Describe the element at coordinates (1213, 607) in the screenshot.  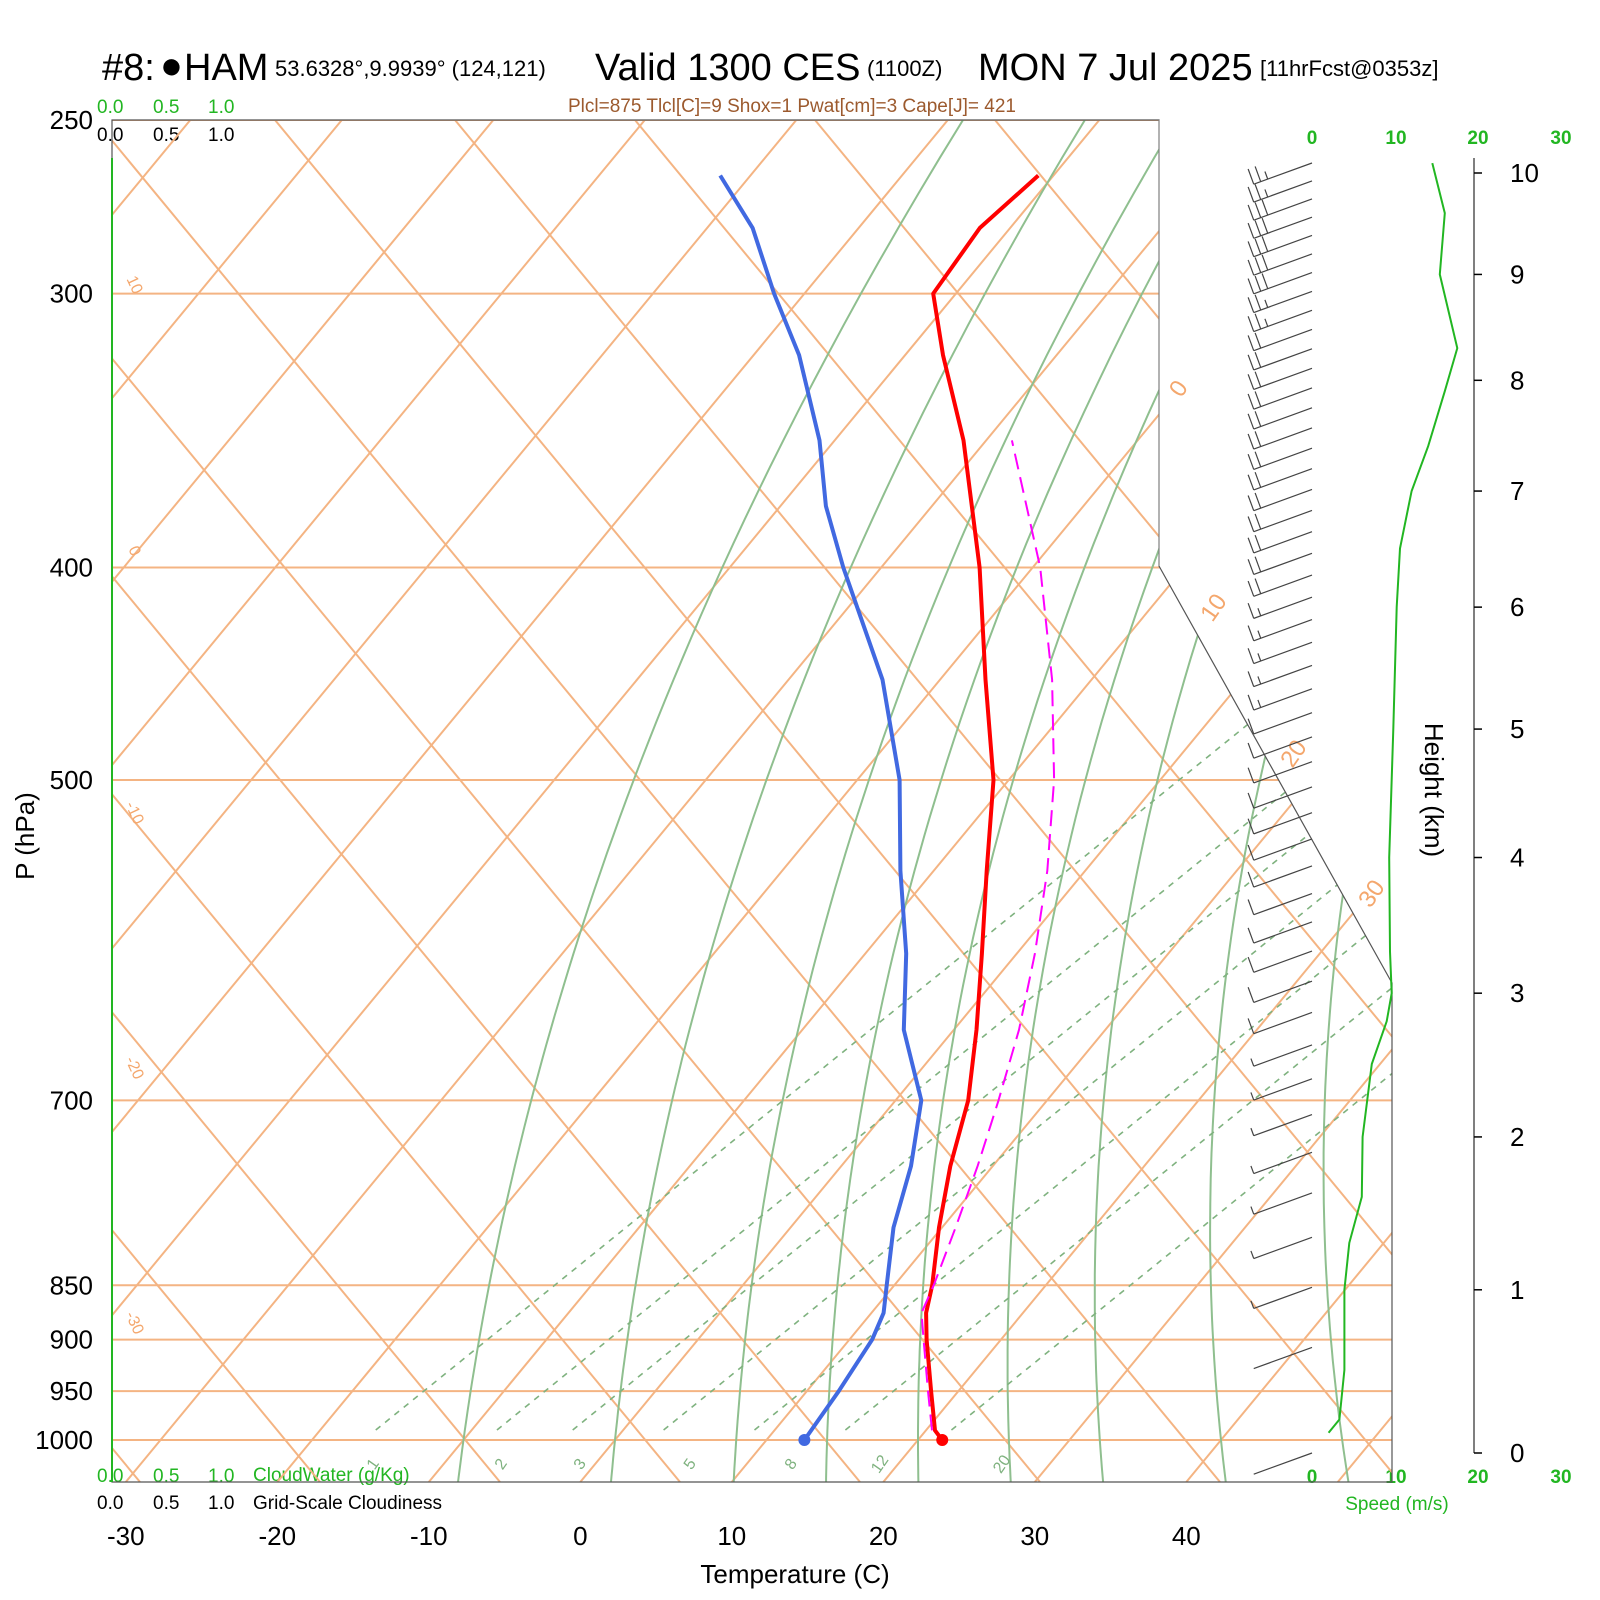
I see `isotherm-label: 10` at that location.